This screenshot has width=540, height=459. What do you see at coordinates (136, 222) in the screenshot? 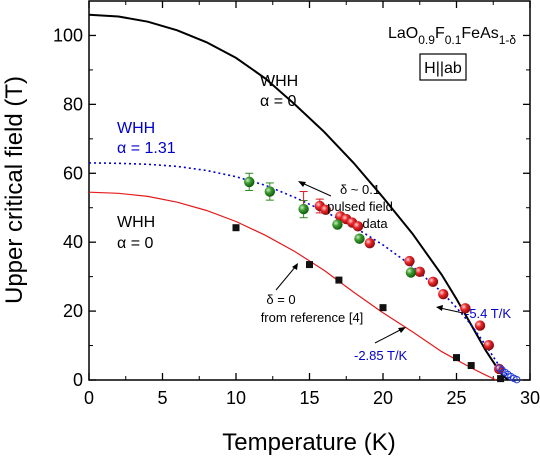
I see `whh-red-label: WHH` at bounding box center [136, 222].